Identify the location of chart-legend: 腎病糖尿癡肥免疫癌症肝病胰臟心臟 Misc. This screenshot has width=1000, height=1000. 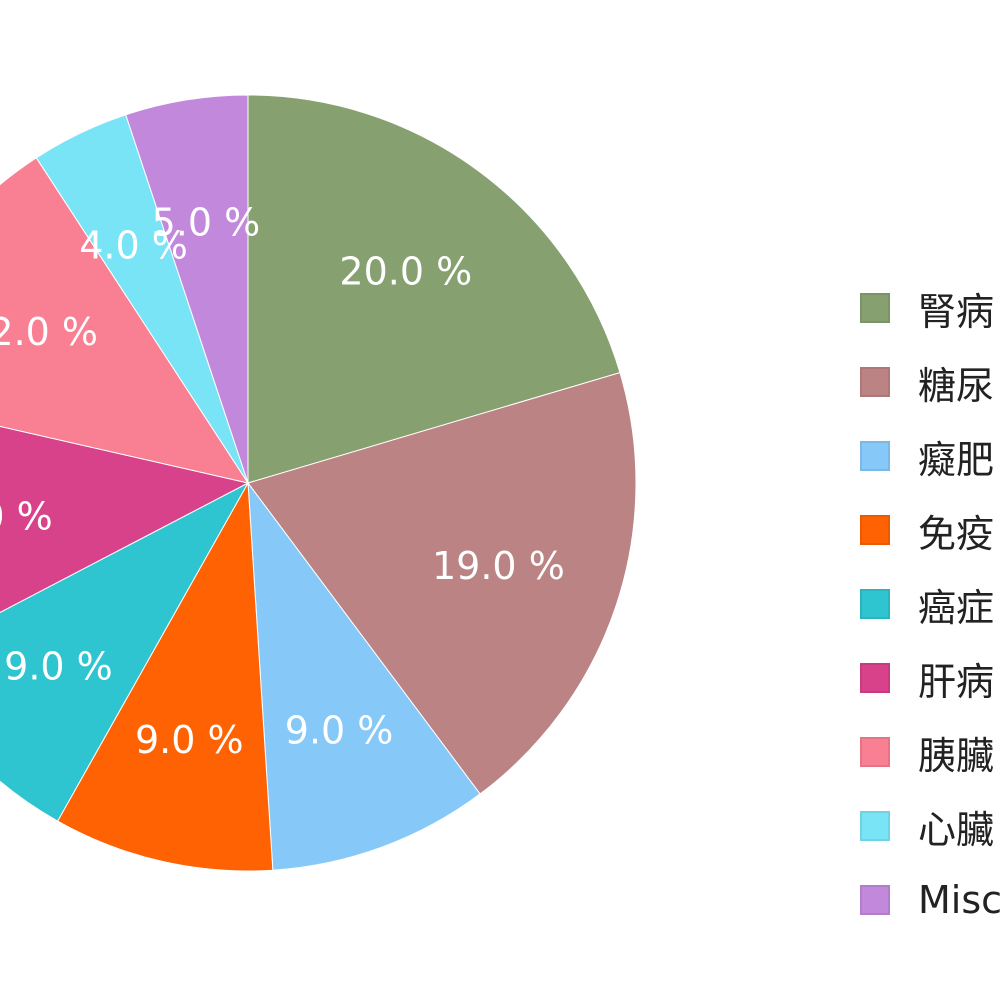
(930, 617).